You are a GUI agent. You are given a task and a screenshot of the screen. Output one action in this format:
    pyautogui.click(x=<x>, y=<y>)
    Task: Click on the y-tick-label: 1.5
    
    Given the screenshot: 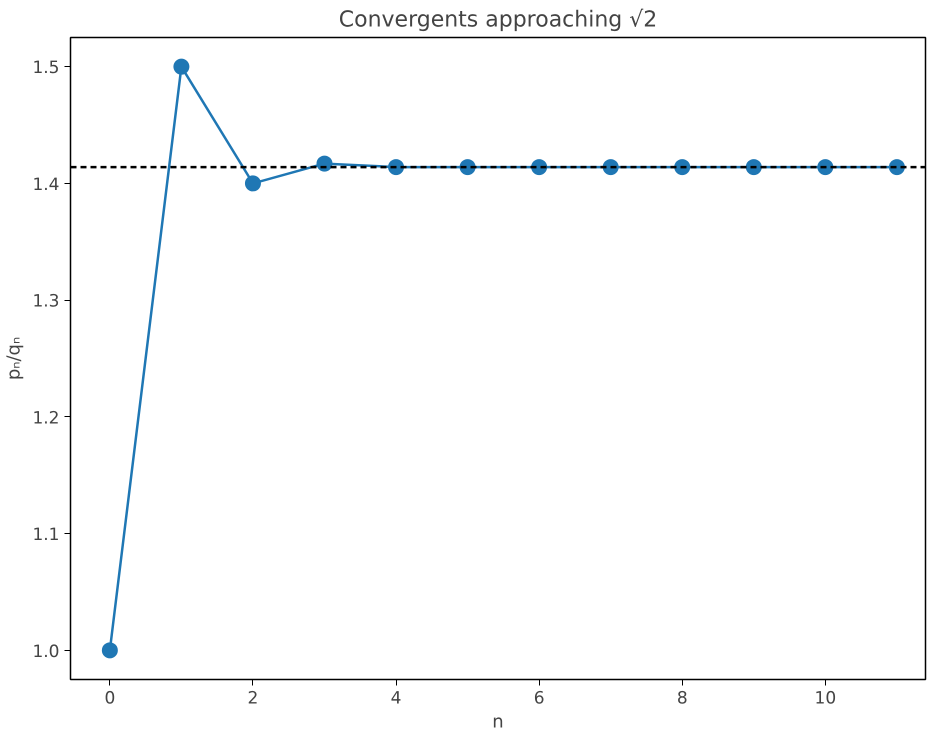 What is the action you would take?
    pyautogui.click(x=46, y=68)
    